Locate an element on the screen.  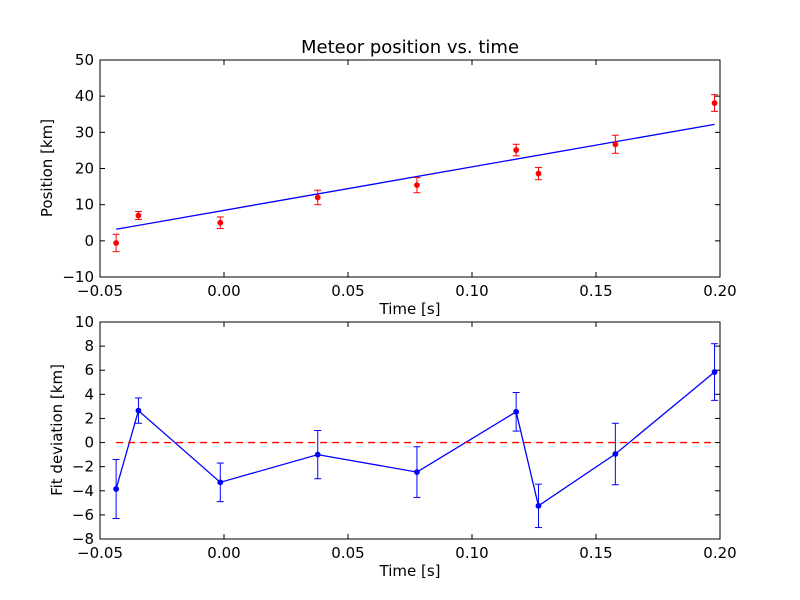
deviation-plot-x-axis-label: Time [s] is located at coordinates (410, 571).